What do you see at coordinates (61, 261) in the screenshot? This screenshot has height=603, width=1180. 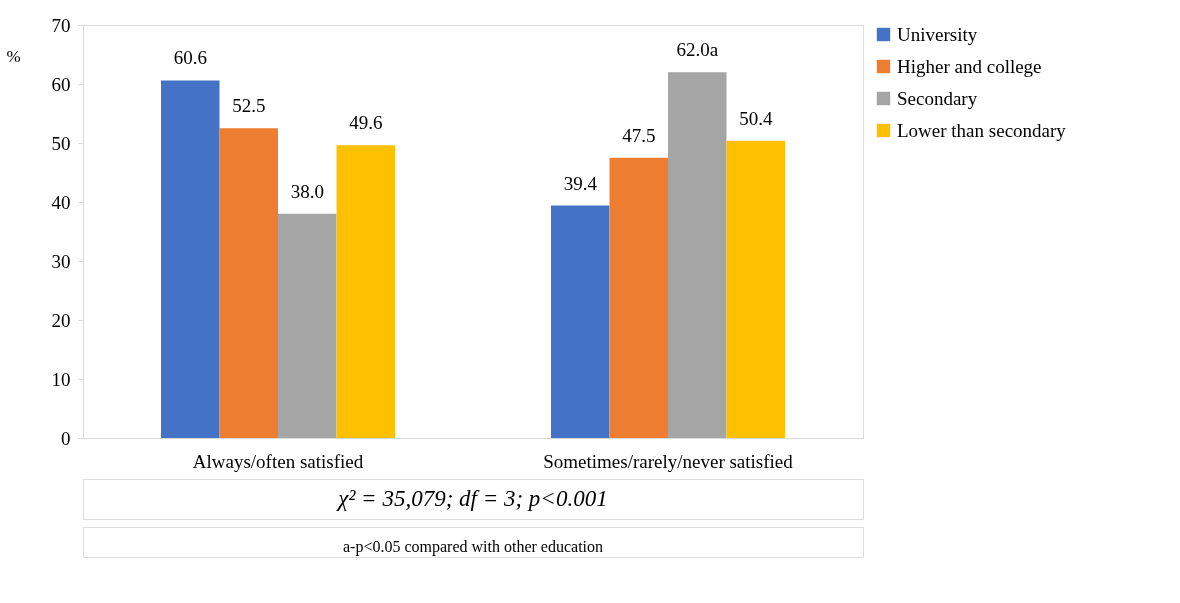 I see `y-tick-label: 30` at bounding box center [61, 261].